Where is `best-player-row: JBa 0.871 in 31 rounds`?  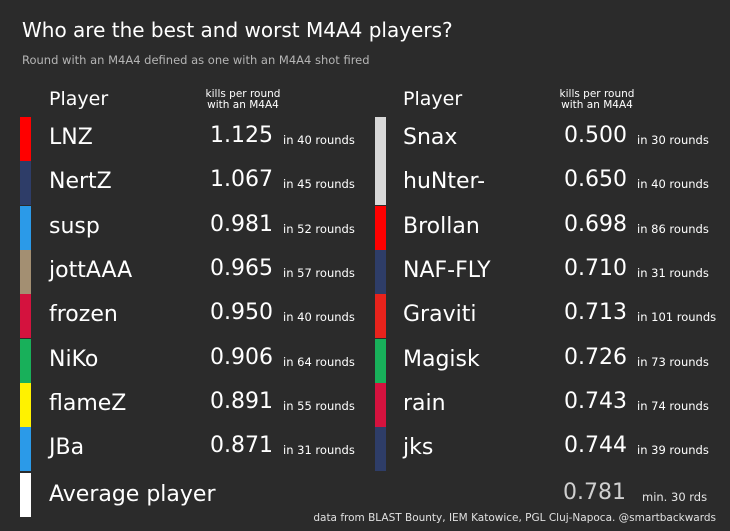 best-player-row: JBa 0.871 in 31 rounds is located at coordinates (365, 449).